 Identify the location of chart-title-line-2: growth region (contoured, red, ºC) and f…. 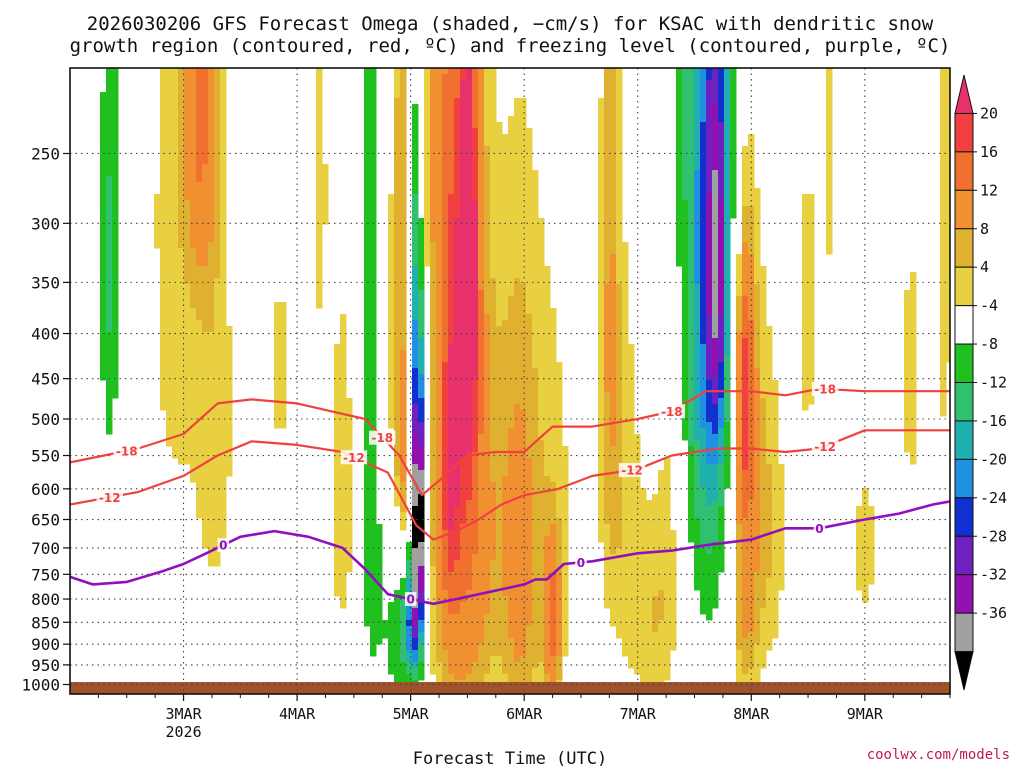
(510, 46).